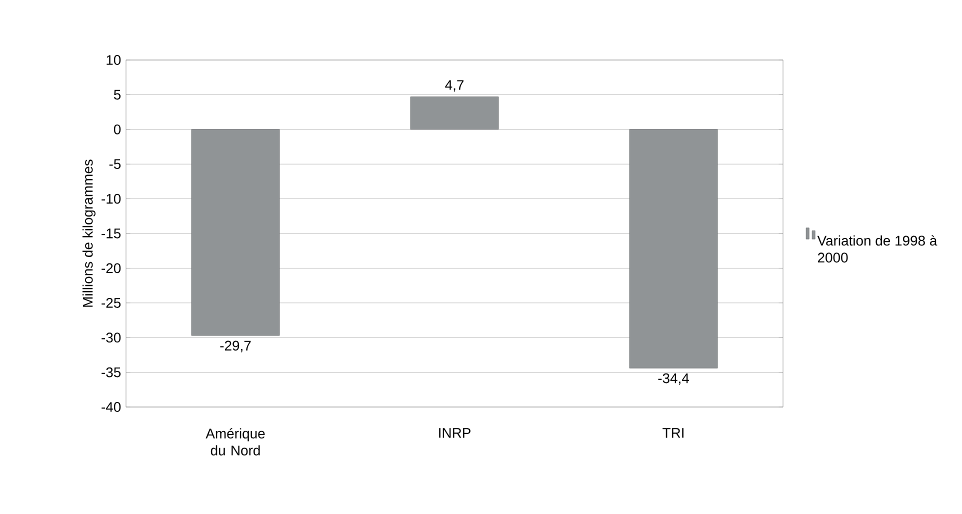 The width and height of the screenshot is (962, 514). What do you see at coordinates (454, 86) in the screenshot?
I see `data-label: 4,7` at bounding box center [454, 86].